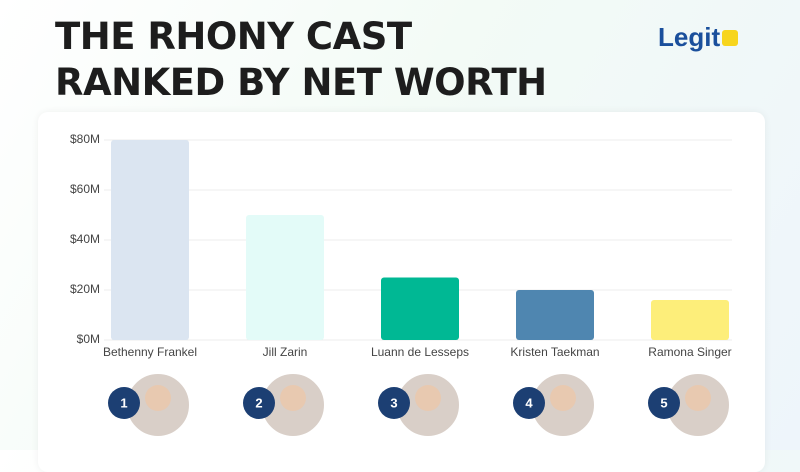 The image size is (800, 472). Describe the element at coordinates (554, 352) in the screenshot. I see `x-tick-label: Kristen Taekman` at that location.